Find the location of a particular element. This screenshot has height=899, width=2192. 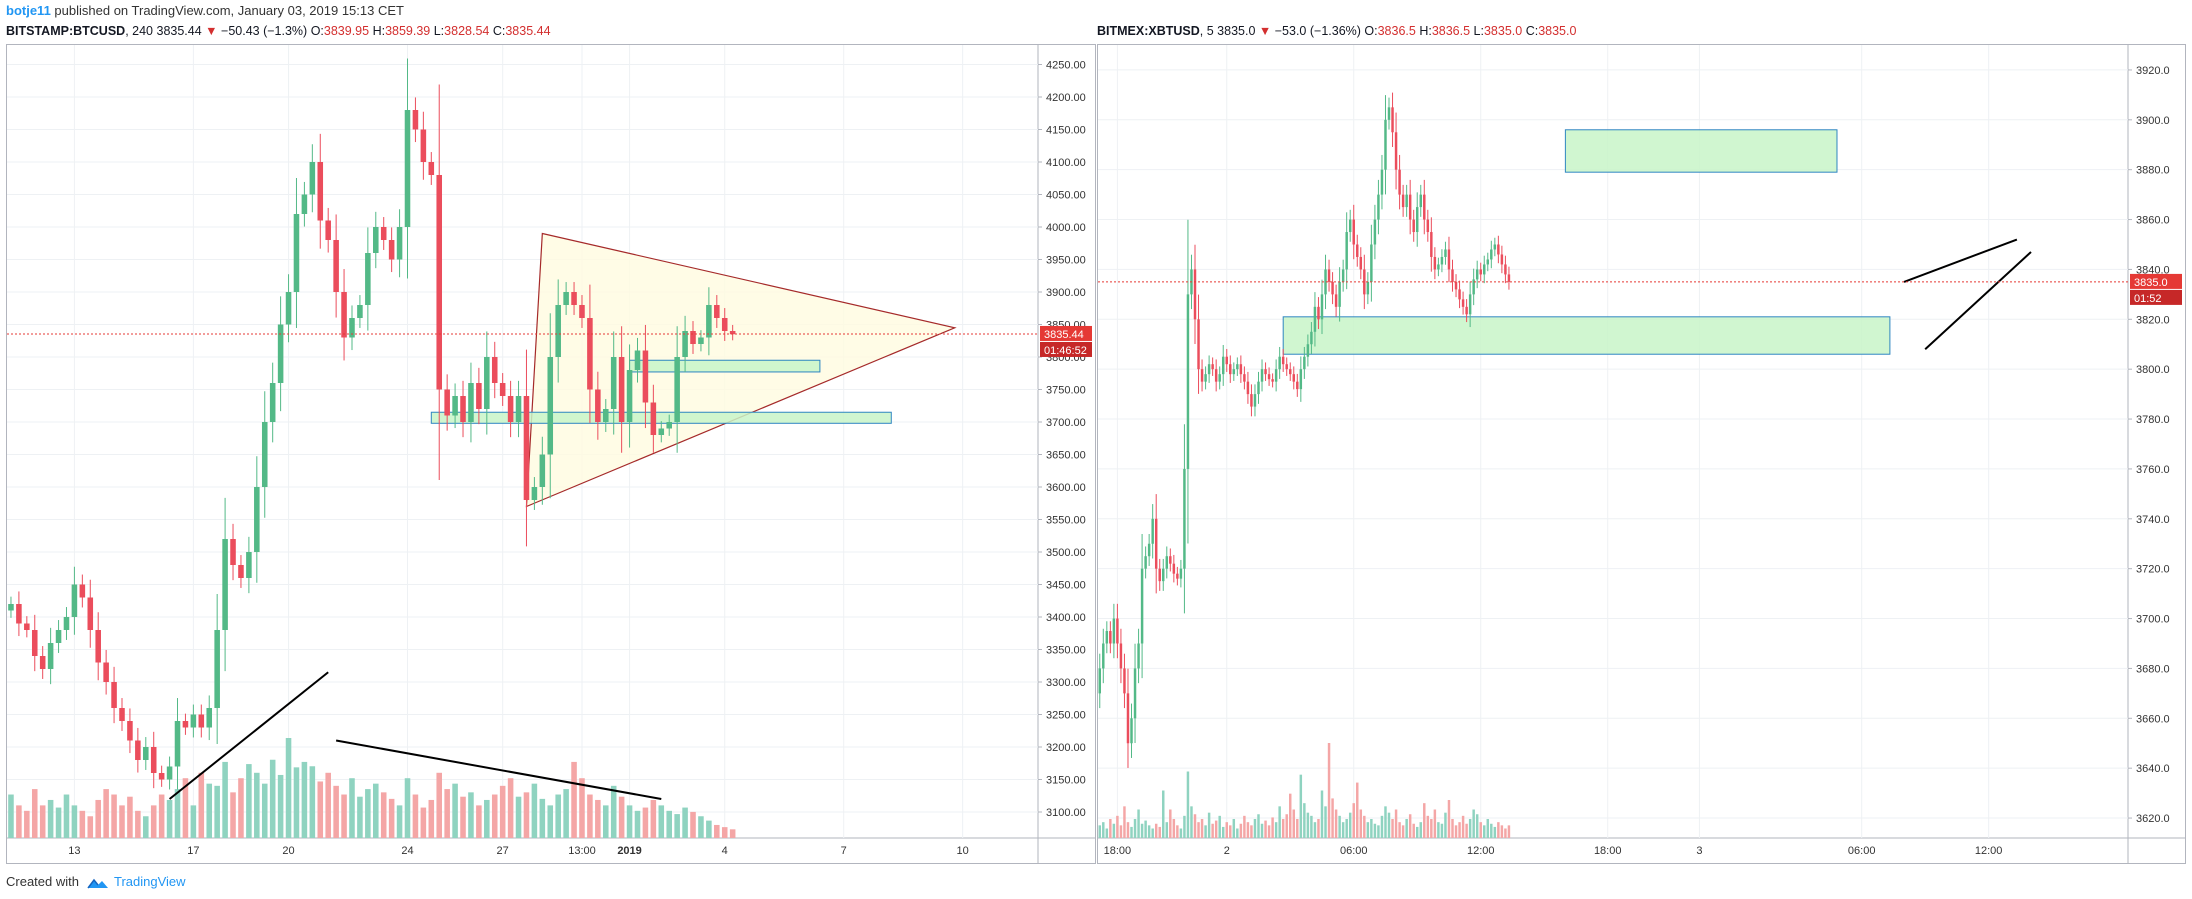

y-tick-label: 3920.0 is located at coordinates (2153, 71).